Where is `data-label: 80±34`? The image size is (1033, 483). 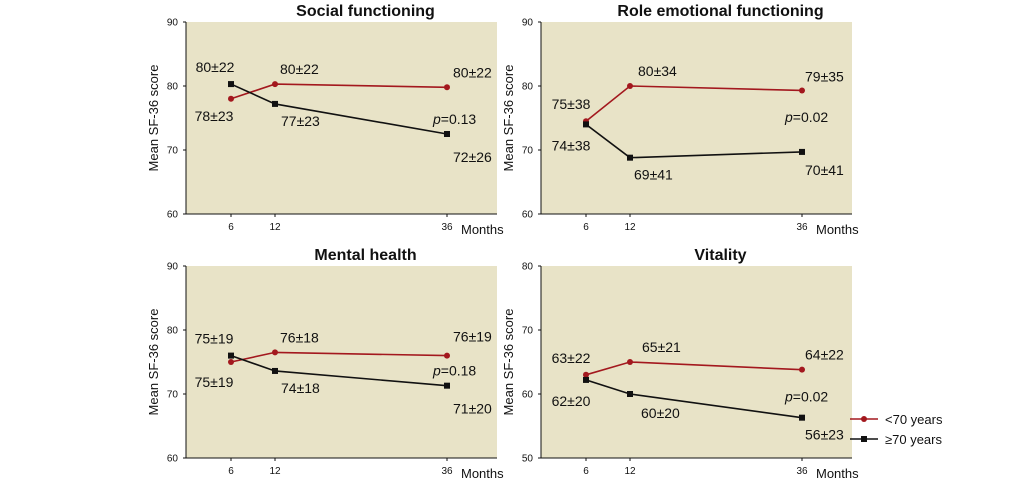 data-label: 80±34 is located at coordinates (657, 71).